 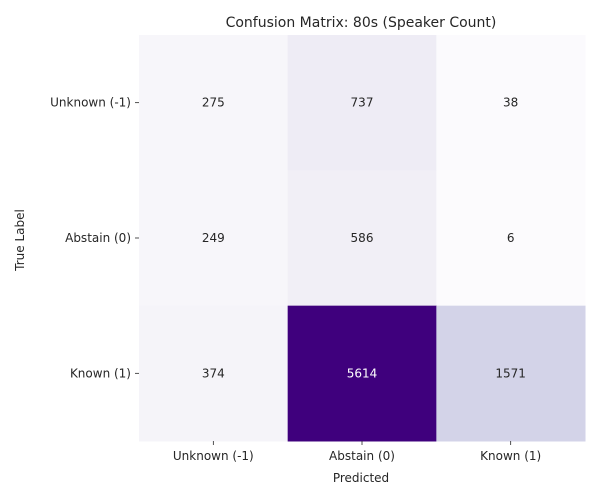 What do you see at coordinates (361, 23) in the screenshot?
I see `chart-title: Confusion Matrix: 80s (Speaker Count)` at bounding box center [361, 23].